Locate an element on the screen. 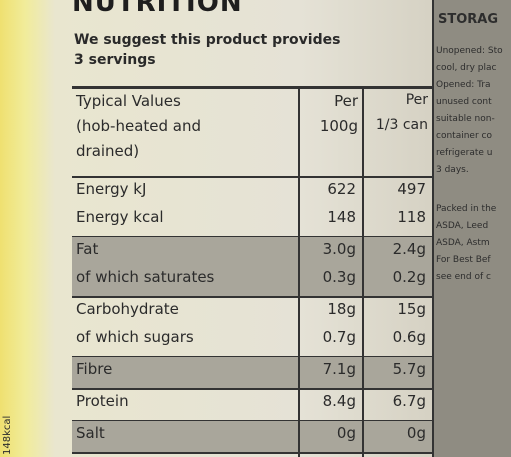  side-line: Unopened: Sto is located at coordinates (469, 51).